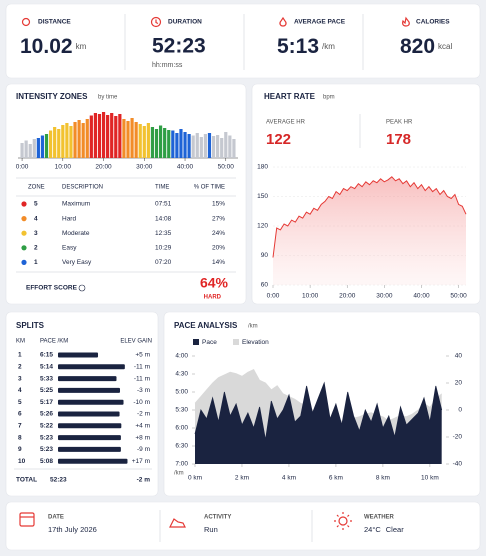 The image size is (486, 556). What do you see at coordinates (384, 529) in the screenshot?
I see `footer-value: 24°C Clear` at bounding box center [384, 529].